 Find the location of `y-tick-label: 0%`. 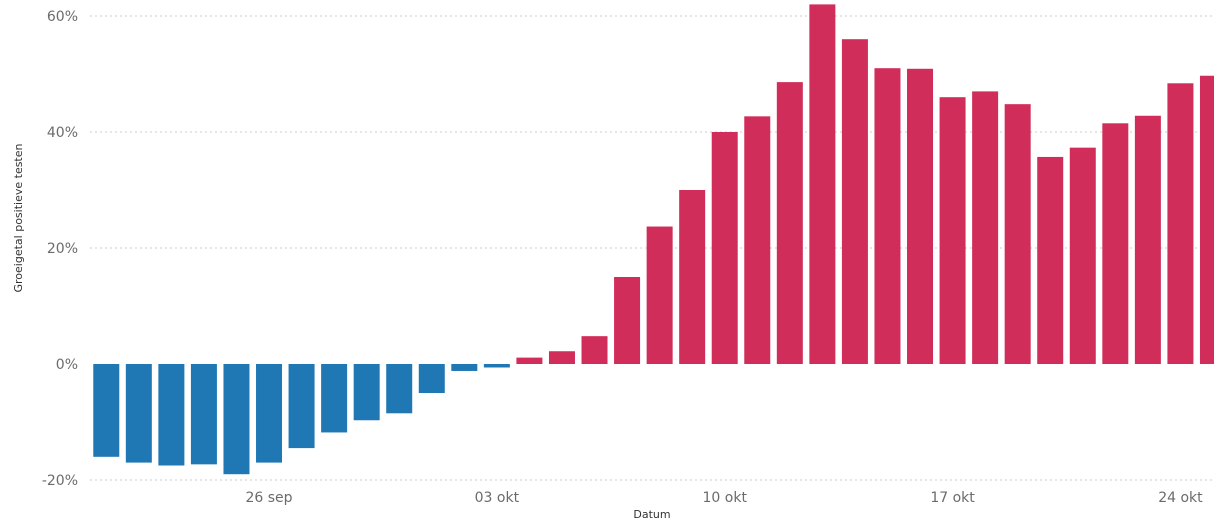

y-tick-label: 0% is located at coordinates (67, 365).